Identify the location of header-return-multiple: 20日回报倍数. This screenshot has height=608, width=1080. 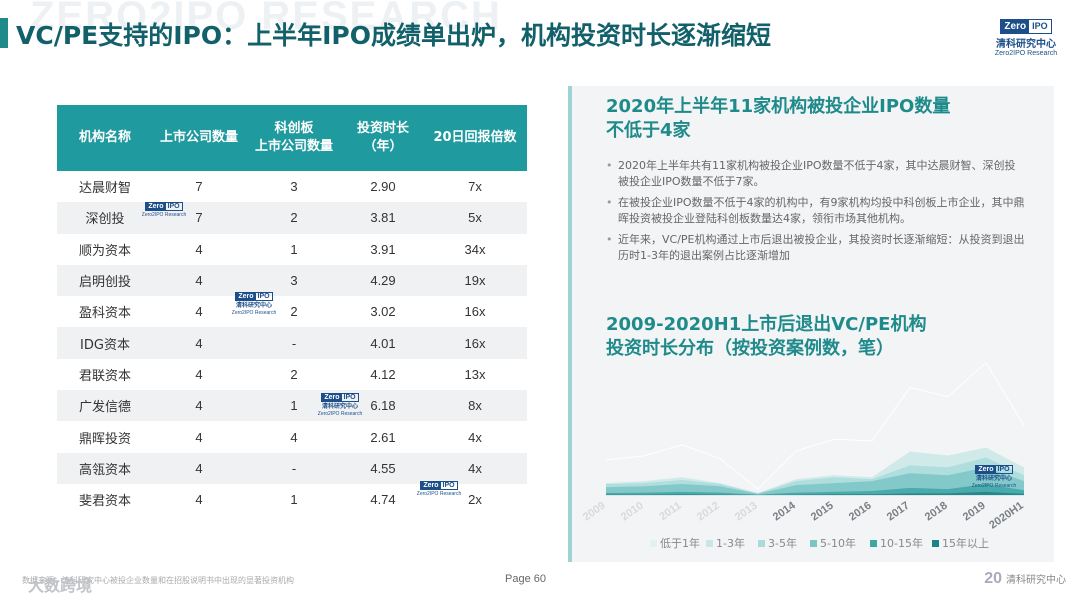
(475, 138).